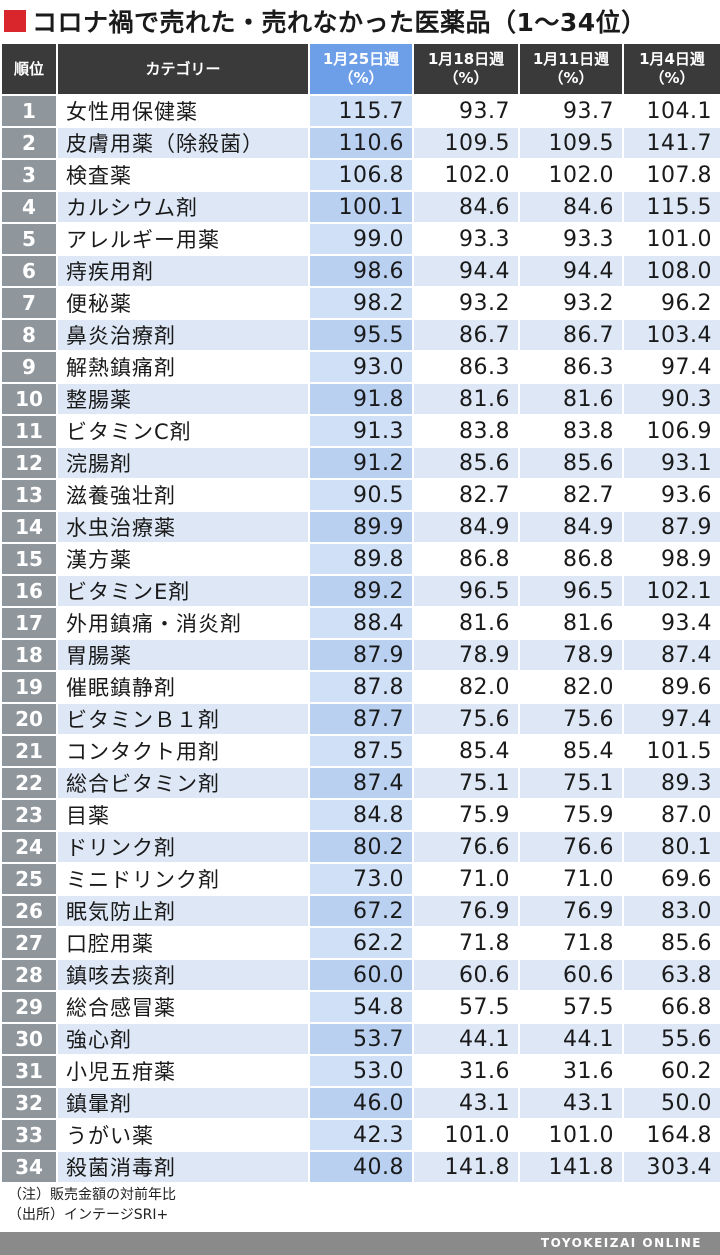  What do you see at coordinates (672, 624) in the screenshot?
I see `value-cell: 93.4` at bounding box center [672, 624].